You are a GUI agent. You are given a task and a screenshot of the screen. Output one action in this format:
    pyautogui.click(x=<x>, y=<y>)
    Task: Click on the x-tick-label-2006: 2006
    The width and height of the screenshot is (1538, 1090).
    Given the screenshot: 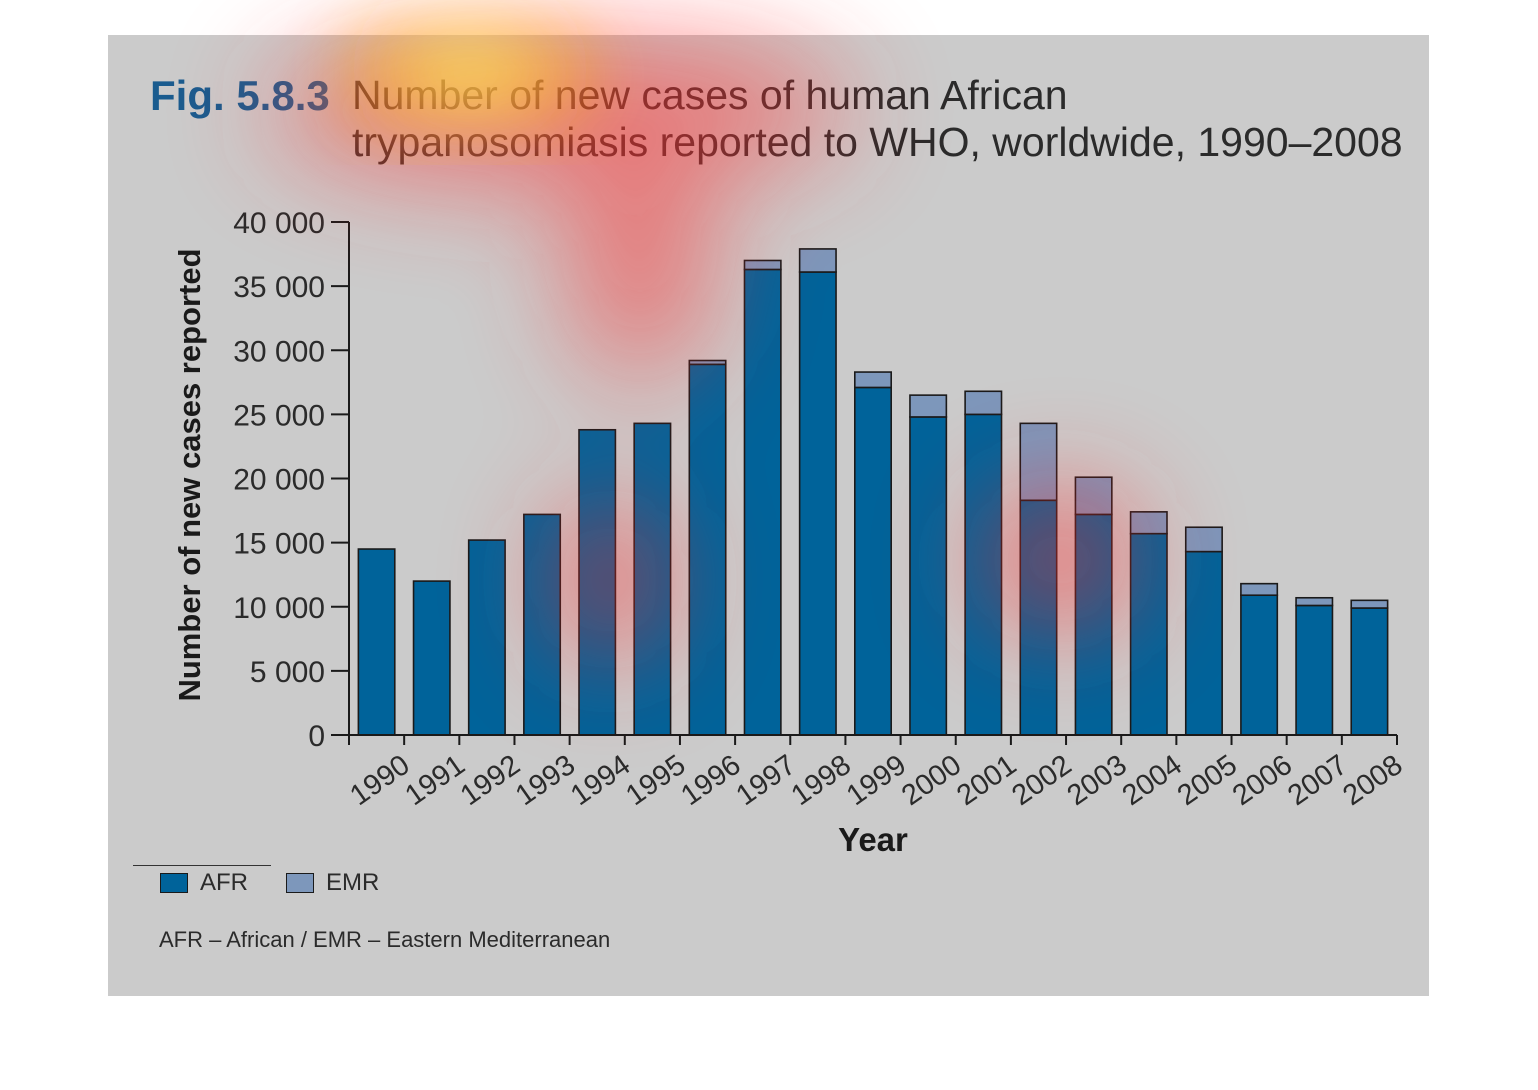 What is the action you would take?
    pyautogui.click(x=1262, y=780)
    